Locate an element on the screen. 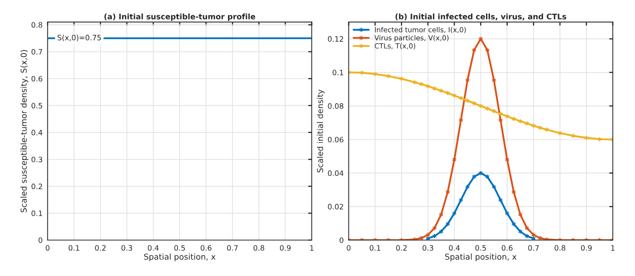 The width and height of the screenshot is (635, 276). y-axis-title: Scaled initial density is located at coordinates (320, 131).